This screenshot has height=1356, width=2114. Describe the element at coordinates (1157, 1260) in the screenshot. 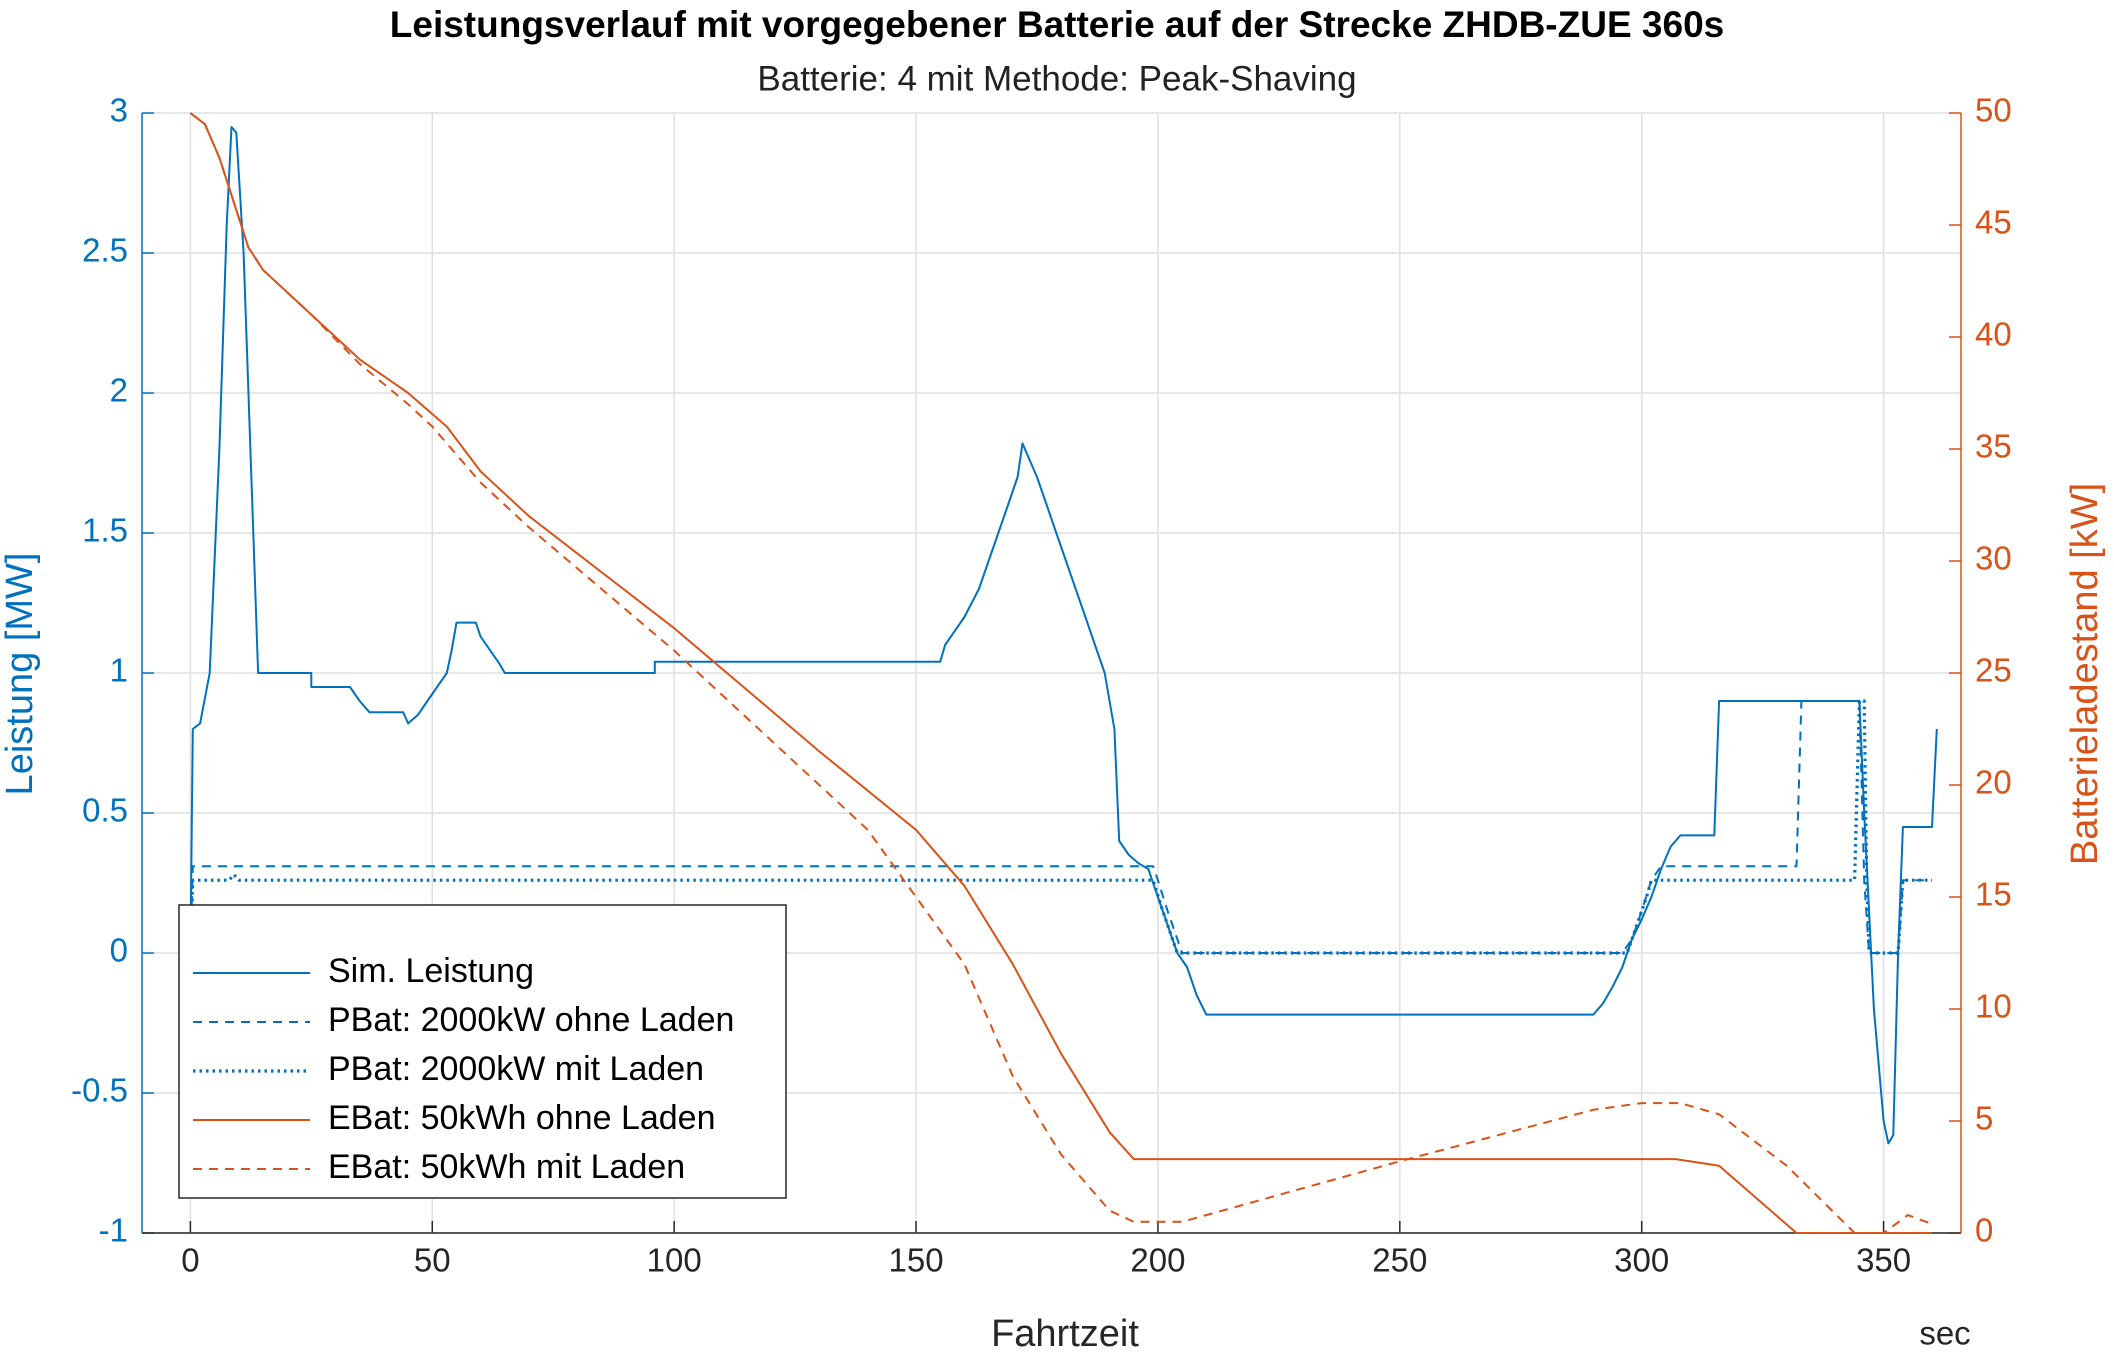

I see `x-tick-label: 200` at that location.